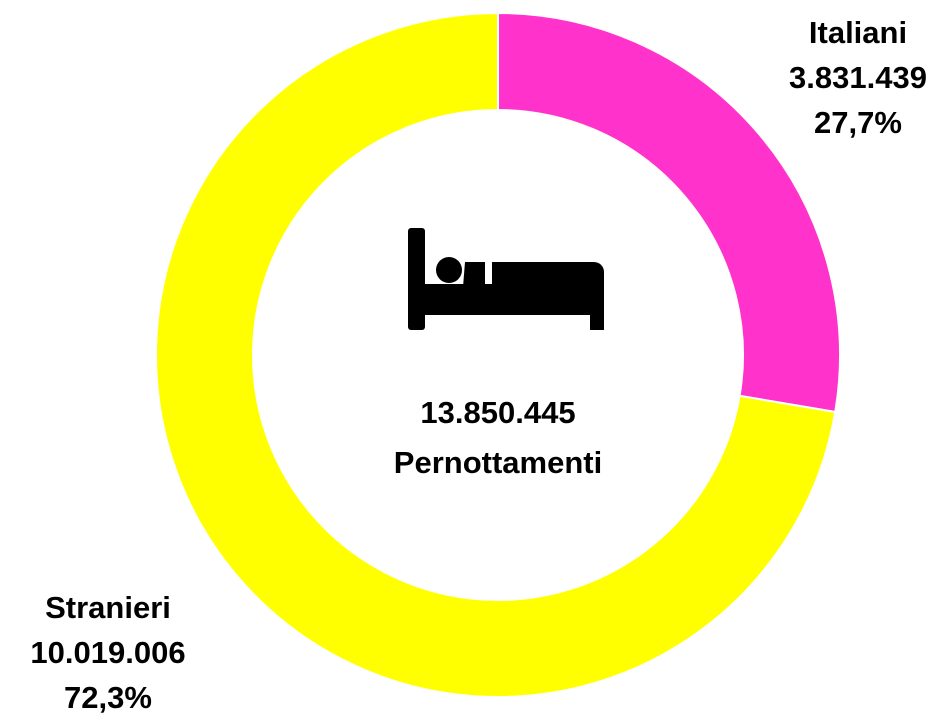 The image size is (946, 720). What do you see at coordinates (108, 607) in the screenshot?
I see `slice-label: Stranieri` at bounding box center [108, 607].